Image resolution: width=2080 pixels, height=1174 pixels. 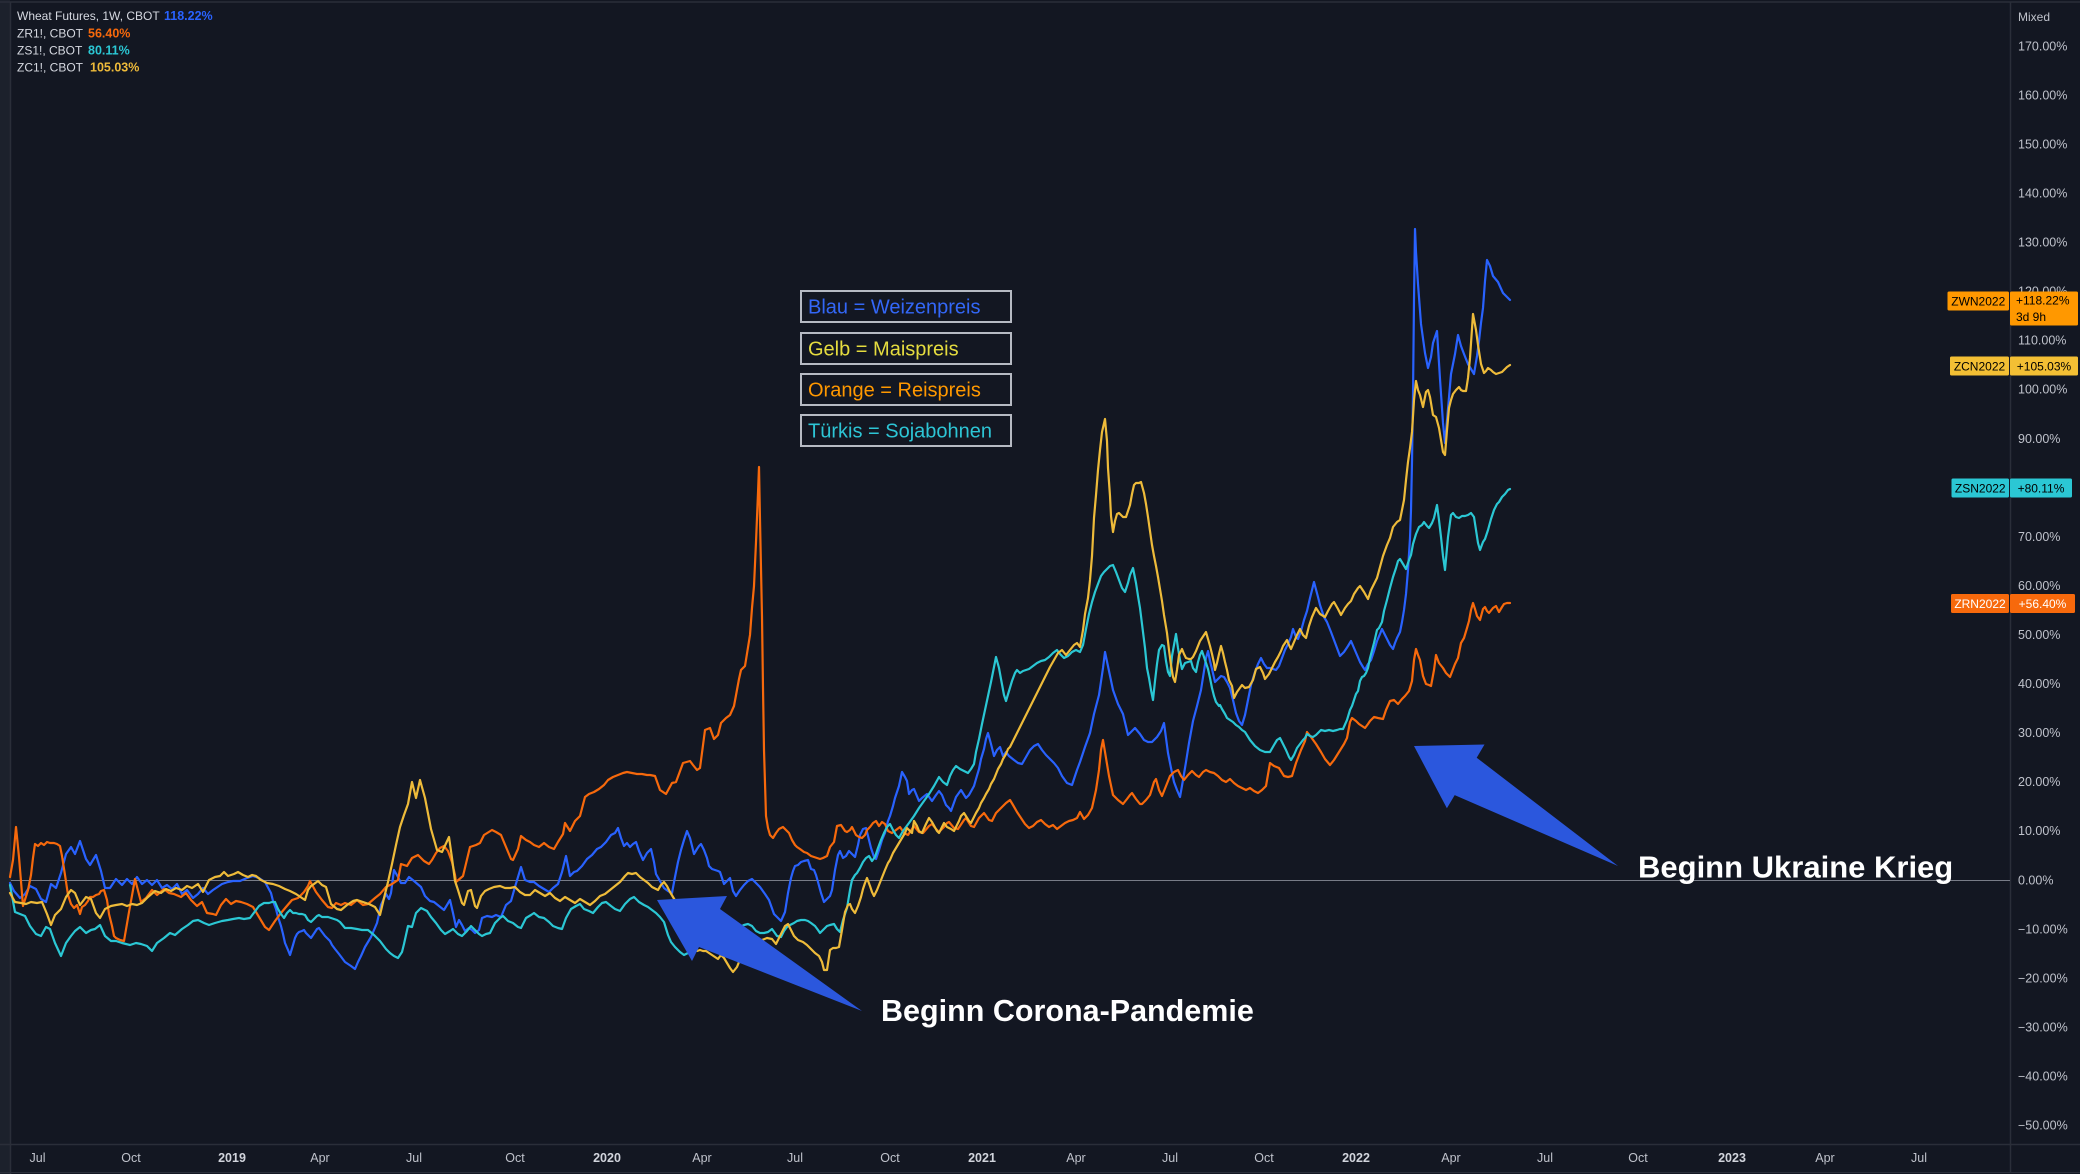 I want to click on svg-text: 0.00%, so click(x=2035, y=880).